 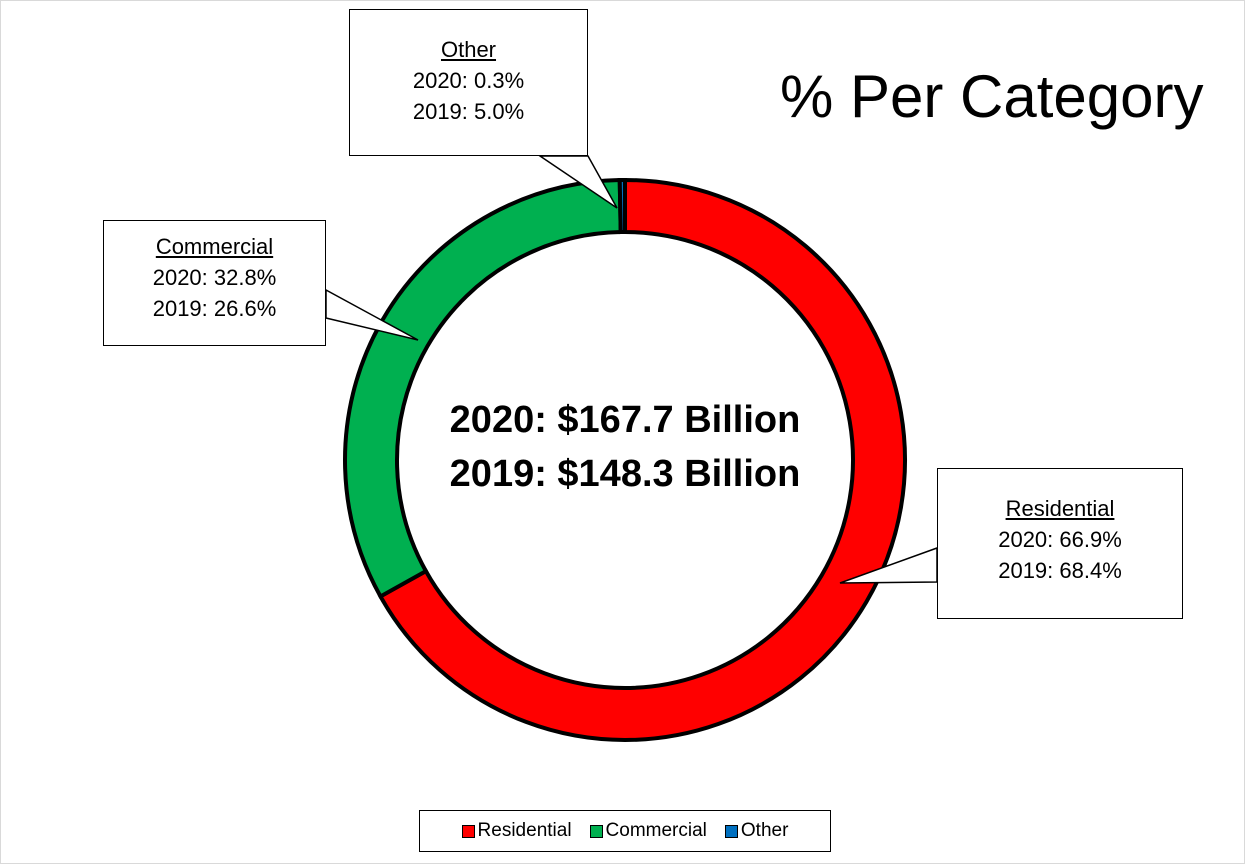 I want to click on leader-other, so click(x=577, y=182).